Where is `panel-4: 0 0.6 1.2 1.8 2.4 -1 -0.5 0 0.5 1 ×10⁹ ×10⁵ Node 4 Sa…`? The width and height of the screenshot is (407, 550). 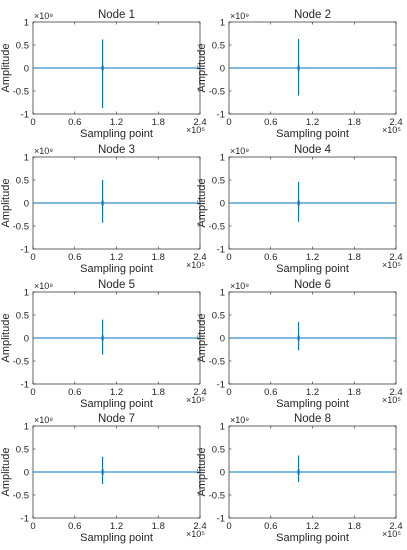 panel-4: 0 0.6 1.2 1.8 2.4 -1 -0.5 0 0.5 1 ×10⁹ ×10⁵ Node 4 Sa… is located at coordinates (299, 209).